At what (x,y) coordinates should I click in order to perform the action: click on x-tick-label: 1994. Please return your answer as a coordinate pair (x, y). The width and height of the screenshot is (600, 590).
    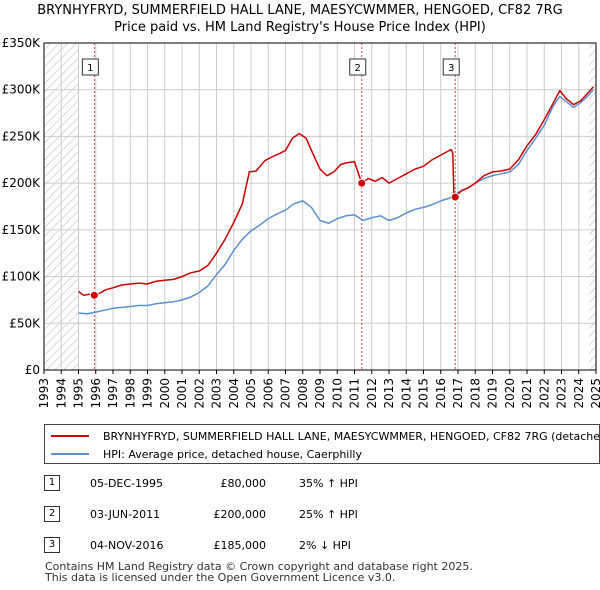
    Looking at the image, I should click on (61, 393).